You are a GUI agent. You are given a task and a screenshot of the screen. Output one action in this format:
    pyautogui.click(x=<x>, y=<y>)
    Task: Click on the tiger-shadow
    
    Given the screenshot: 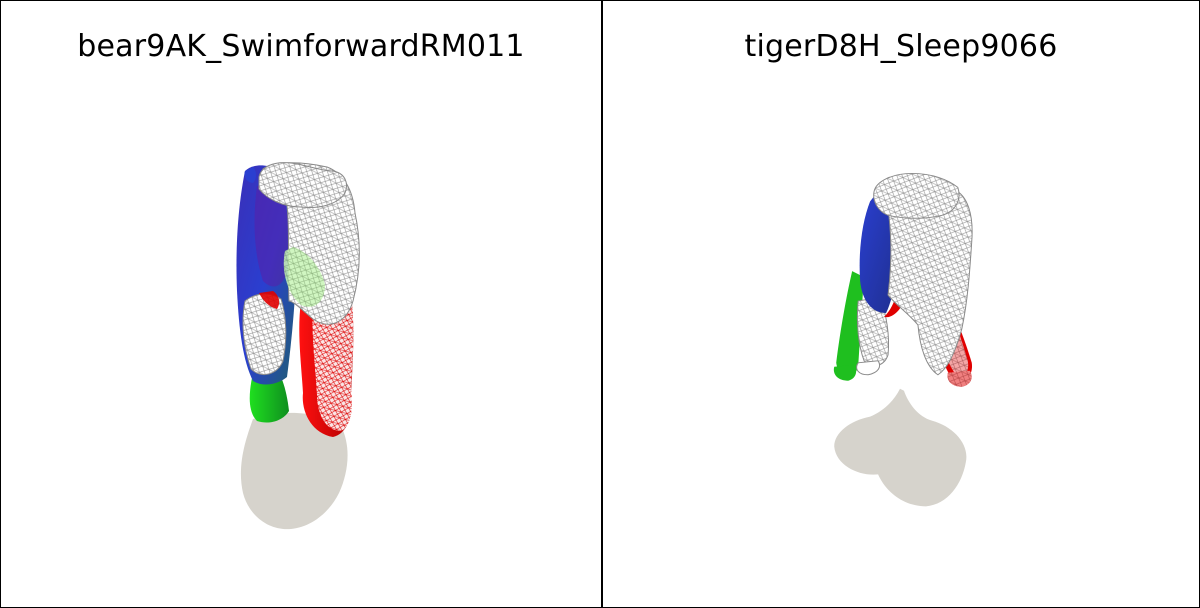 What is the action you would take?
    pyautogui.click(x=900, y=447)
    